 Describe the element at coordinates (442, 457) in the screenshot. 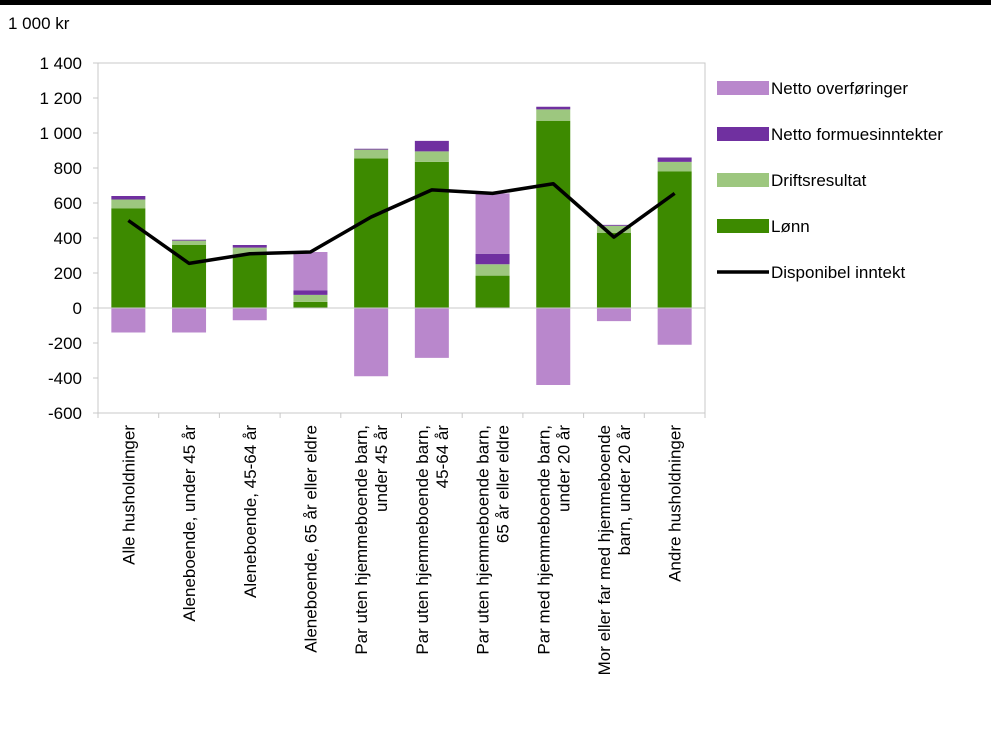

I see `x-category-label-line: 45-64 år` at that location.